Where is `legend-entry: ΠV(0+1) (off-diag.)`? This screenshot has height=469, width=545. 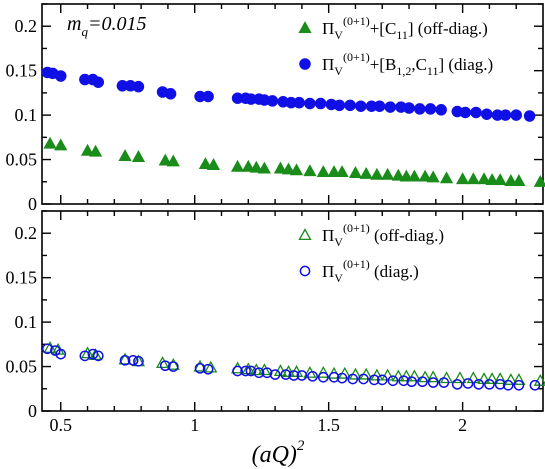 legend-entry: ΠV(0+1) (off-diag.) is located at coordinates (383, 235).